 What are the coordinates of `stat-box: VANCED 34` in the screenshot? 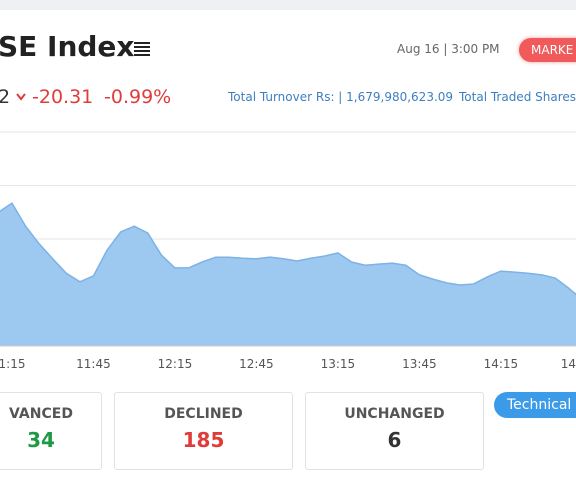 It's located at (51, 431).